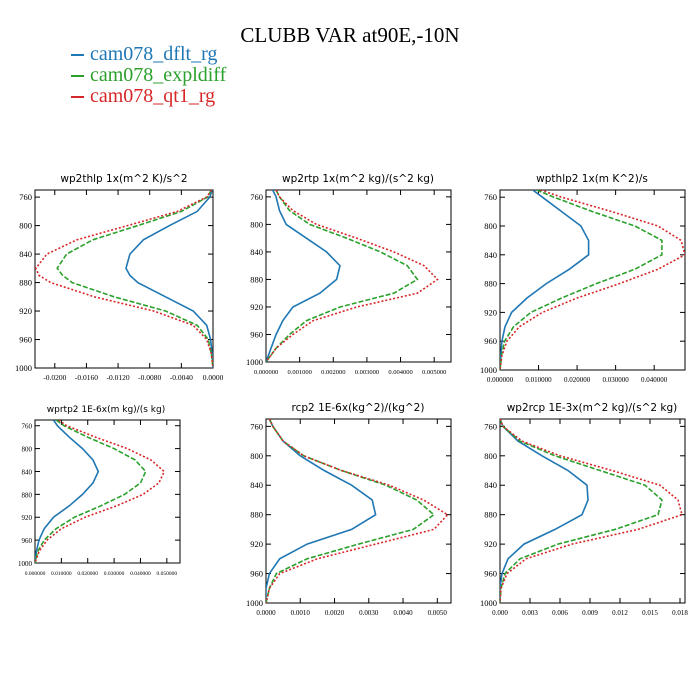 The height and width of the screenshot is (700, 700). Describe the element at coordinates (560, 613) in the screenshot. I see `x-tick-label: 0.006` at that location.